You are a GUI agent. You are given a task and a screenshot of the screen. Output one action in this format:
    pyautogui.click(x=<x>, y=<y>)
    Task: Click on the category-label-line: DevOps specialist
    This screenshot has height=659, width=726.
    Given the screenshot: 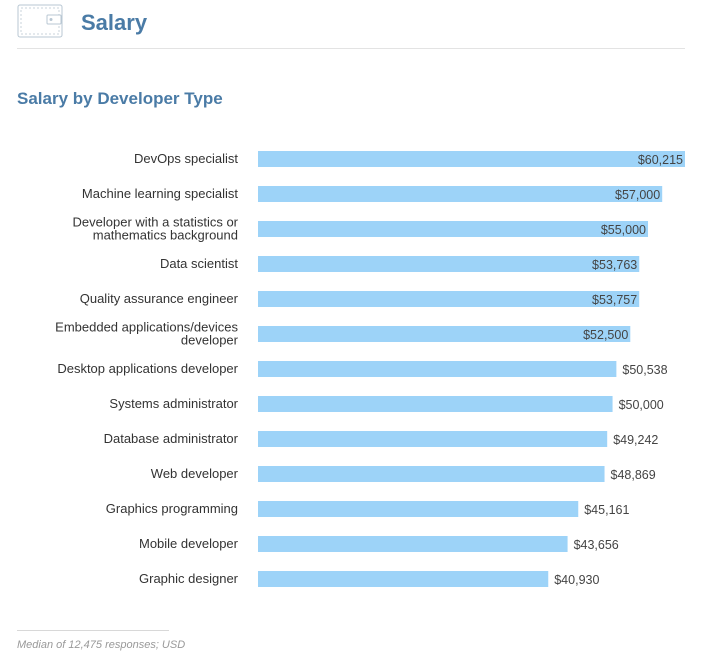 What is the action you would take?
    pyautogui.click(x=186, y=158)
    